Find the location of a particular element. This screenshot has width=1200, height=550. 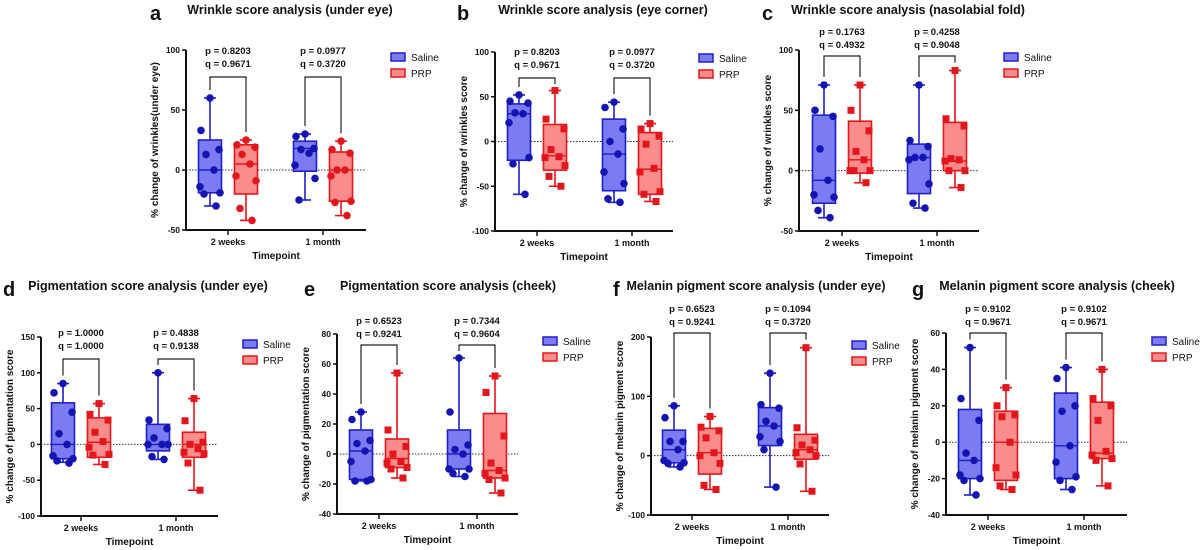

q-value-label: q = 0.4932 is located at coordinates (842, 45).